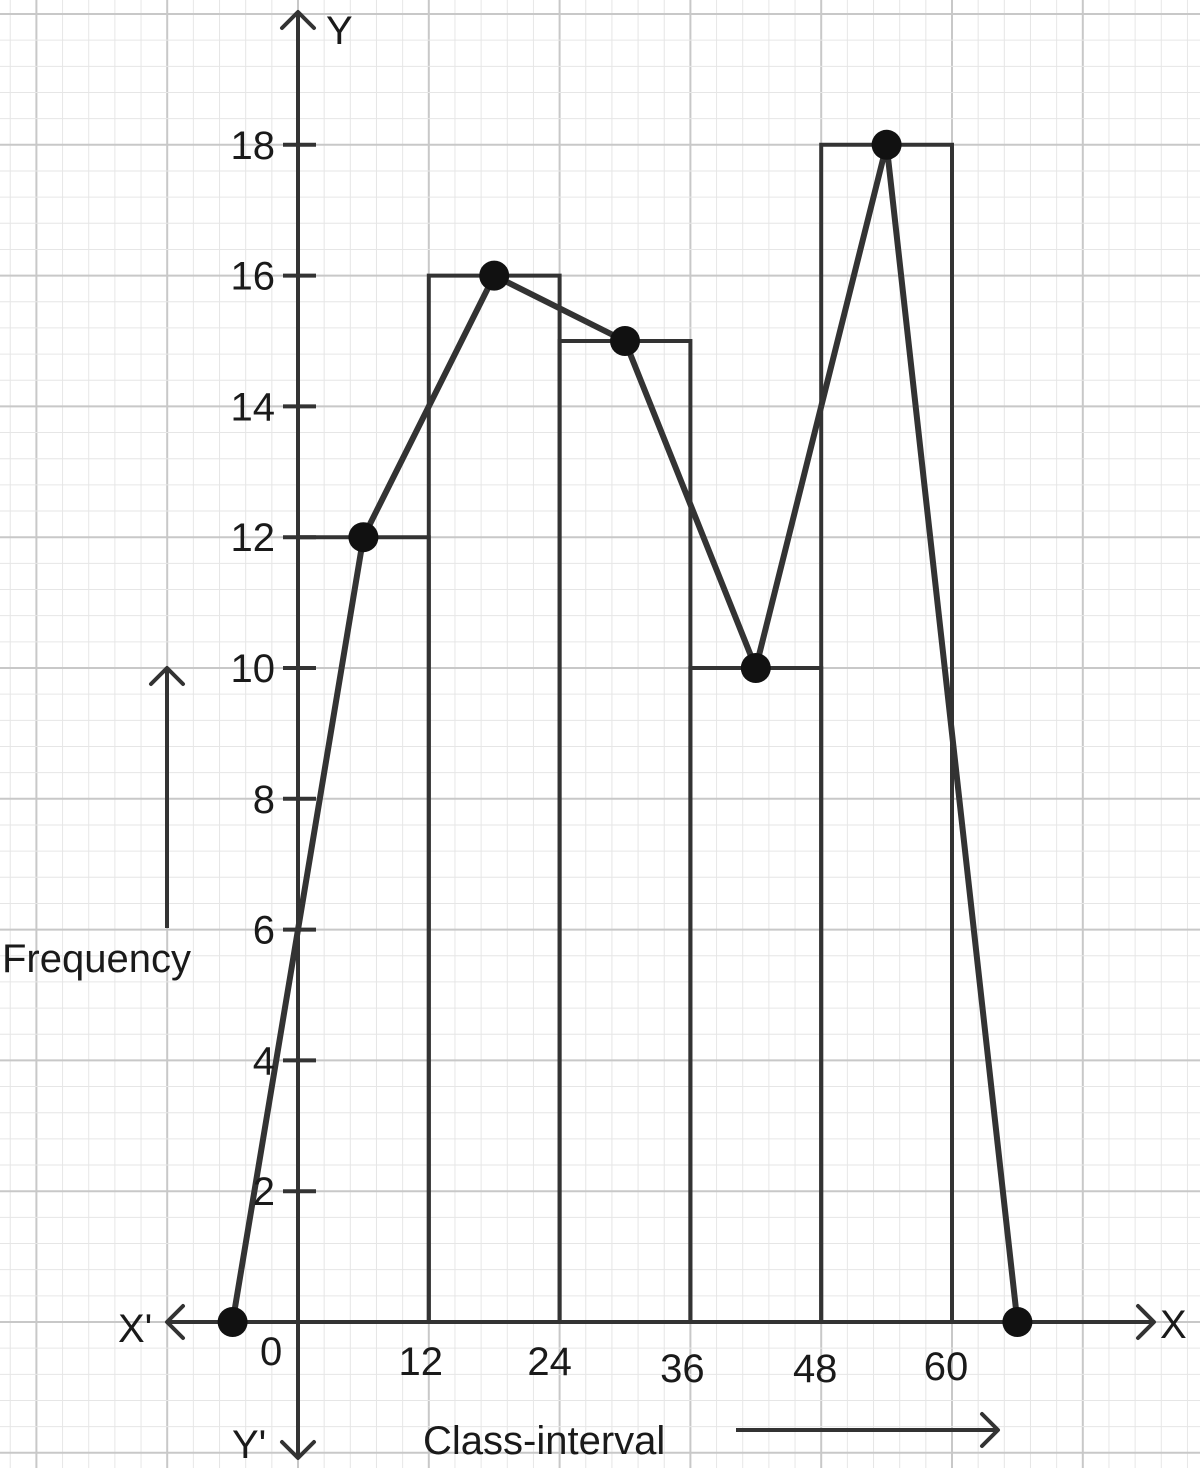  Describe the element at coordinates (815, 1369) in the screenshot. I see `x-tick-label: 48` at that location.